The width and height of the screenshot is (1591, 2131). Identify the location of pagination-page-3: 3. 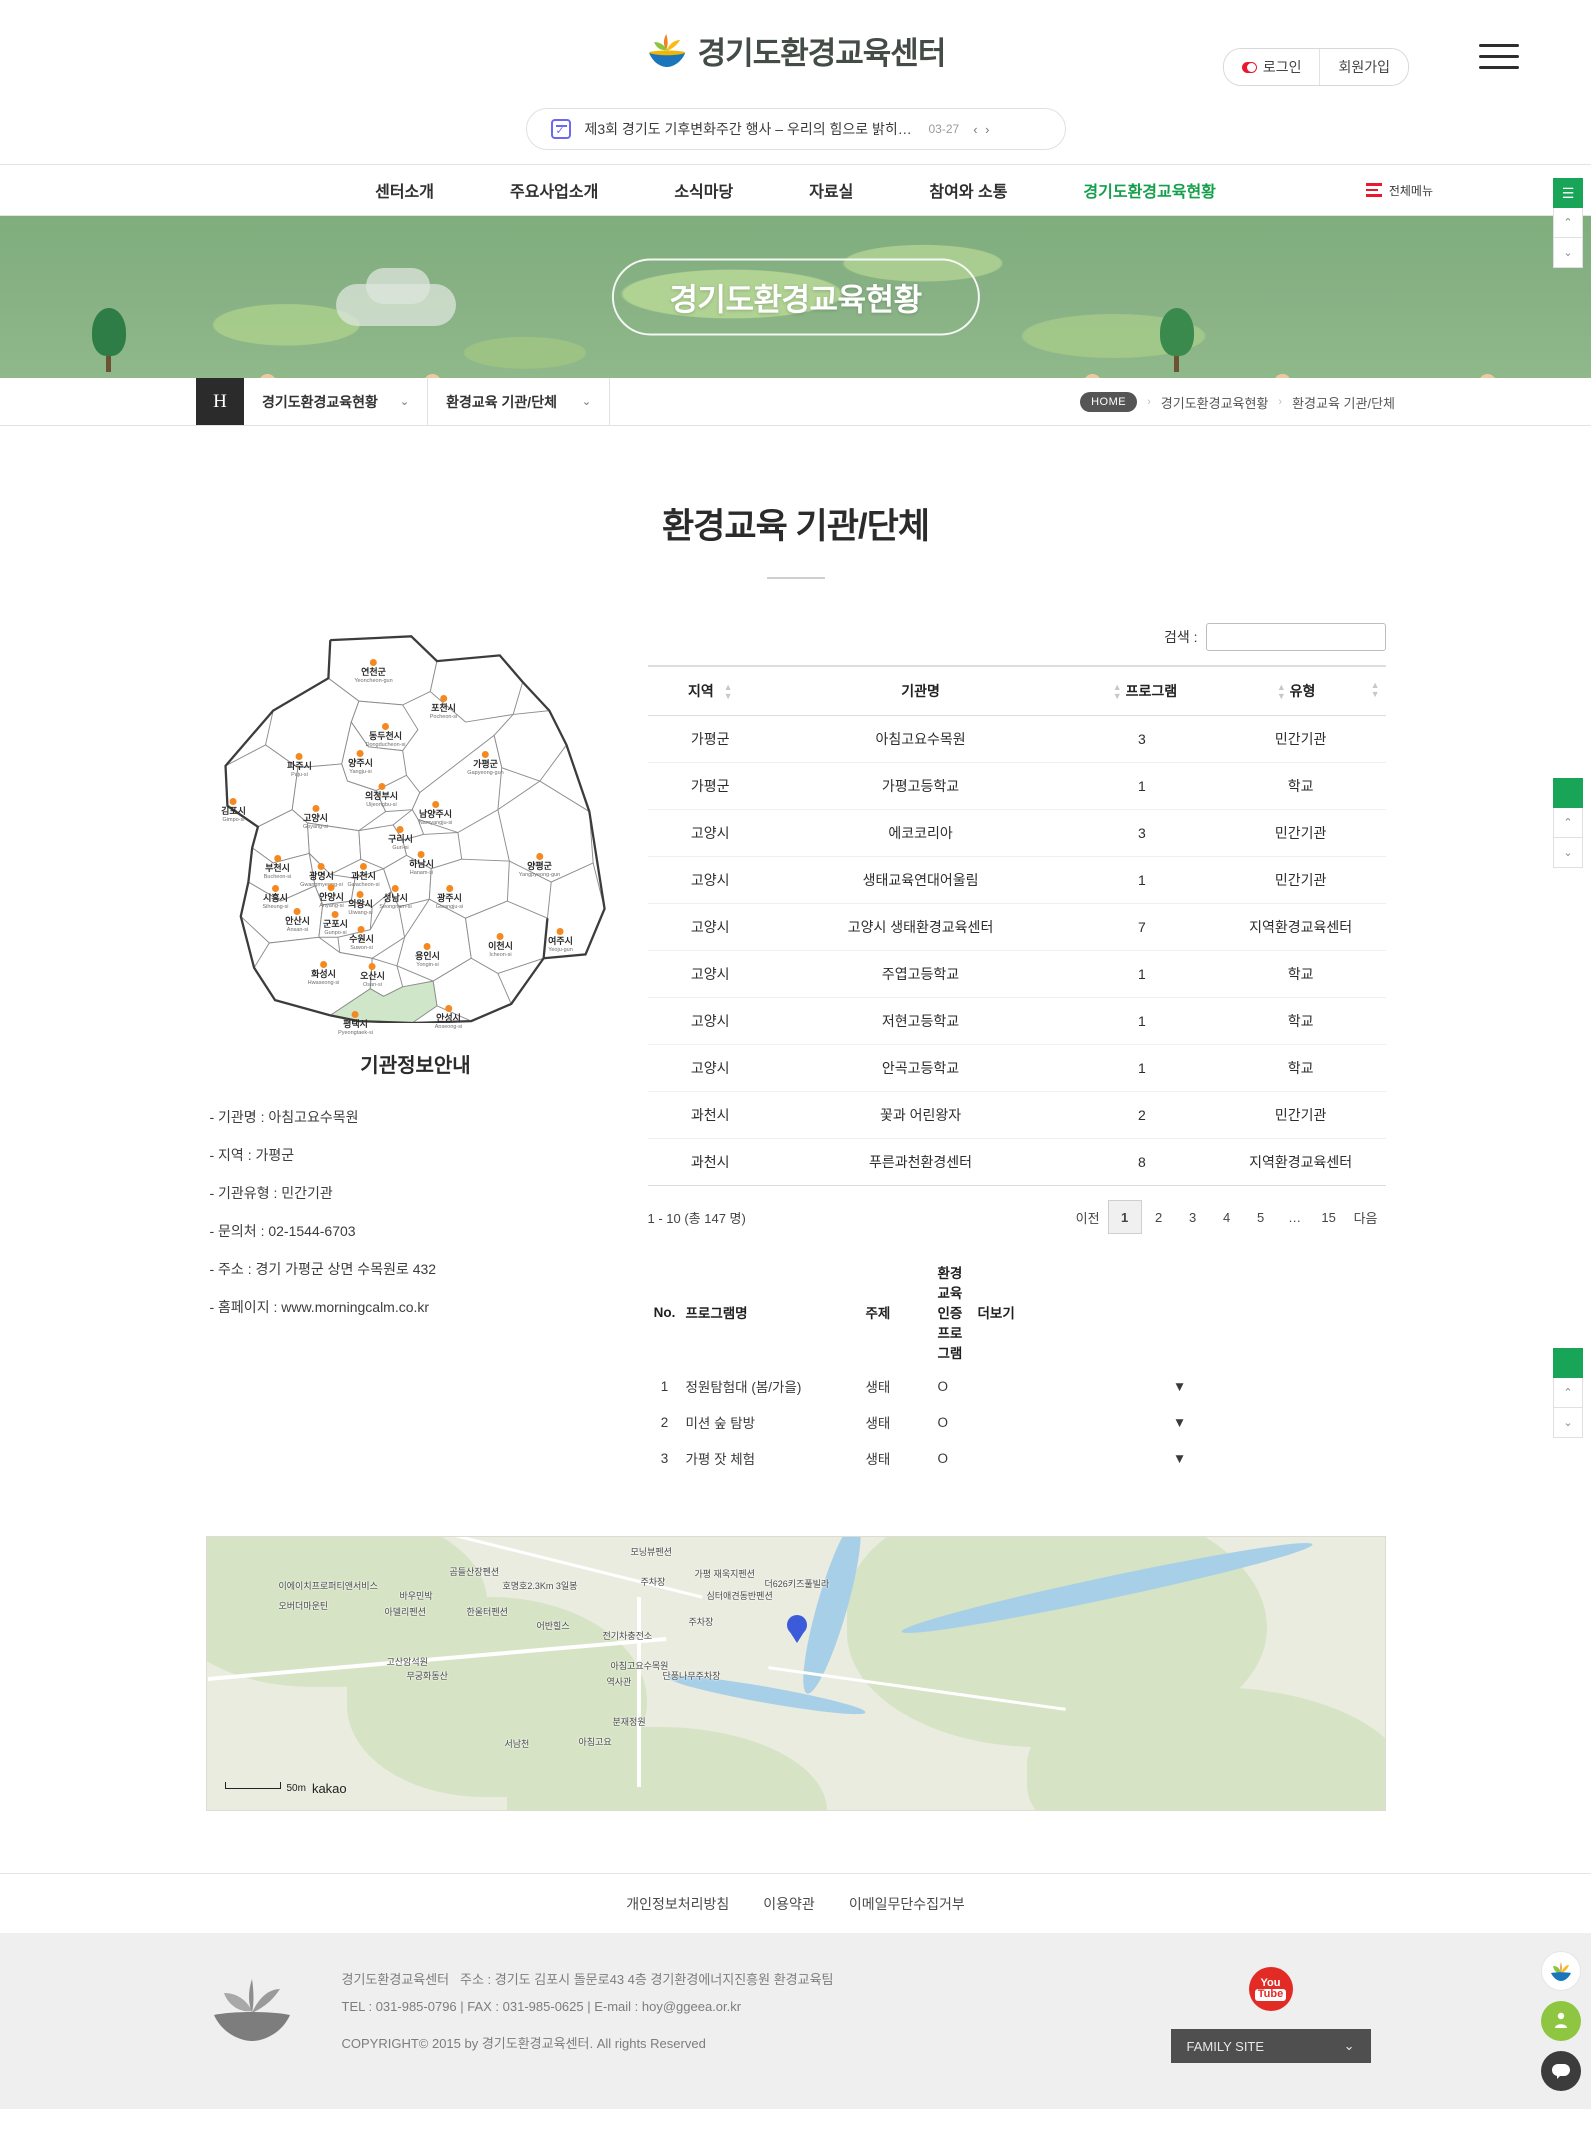
(1192, 1217).